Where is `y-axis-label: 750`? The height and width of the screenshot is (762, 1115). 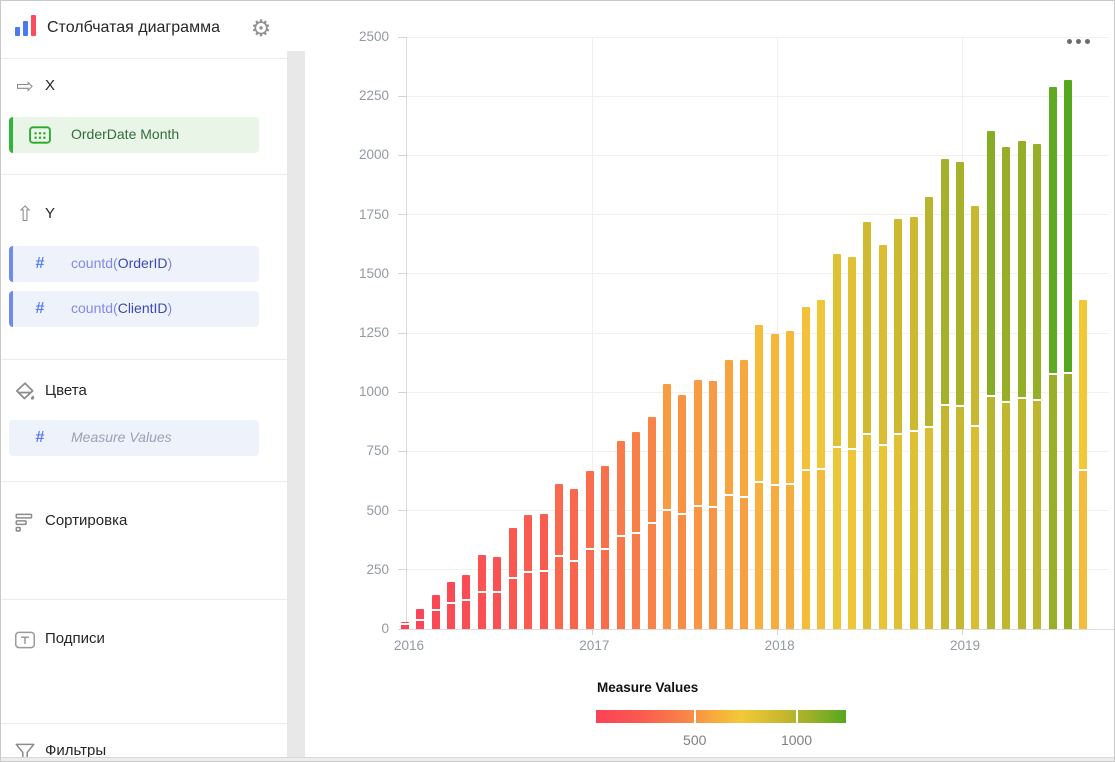 y-axis-label: 750 is located at coordinates (377, 451).